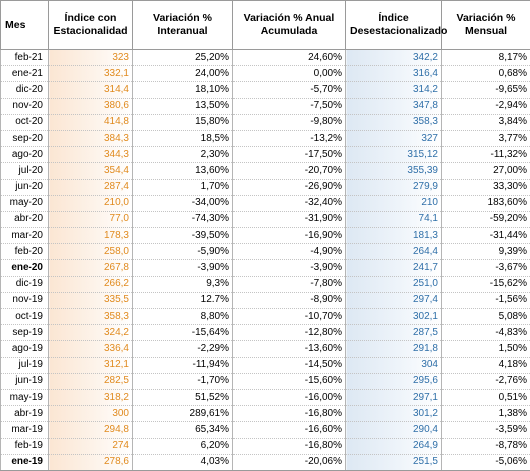 Image resolution: width=530 pixels, height=471 pixels. What do you see at coordinates (486, 414) in the screenshot?
I see `cell-variacion-mensual: 1,38%` at bounding box center [486, 414].